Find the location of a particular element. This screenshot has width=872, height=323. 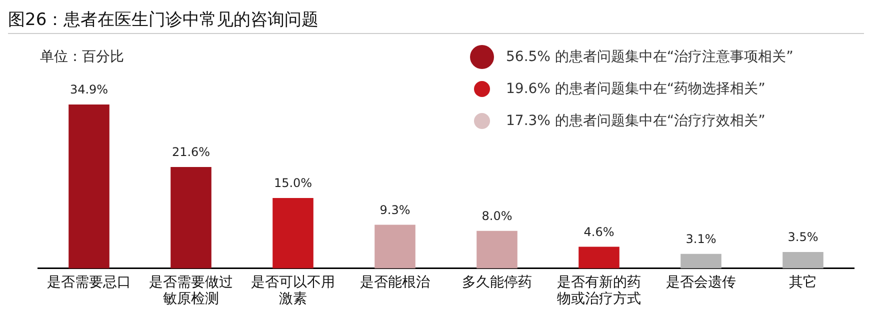

x-tick-label: 是否有新的药物或治疗方式 is located at coordinates (599, 291).